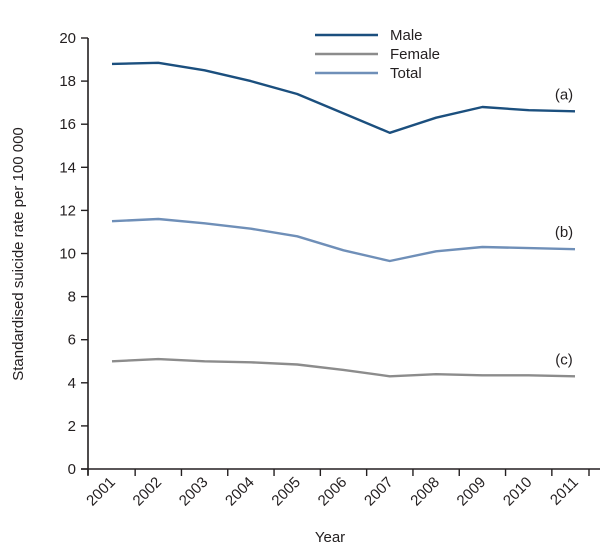 This screenshot has width=610, height=550. What do you see at coordinates (472, 492) in the screenshot?
I see `x-tick-label: 2009` at bounding box center [472, 492].